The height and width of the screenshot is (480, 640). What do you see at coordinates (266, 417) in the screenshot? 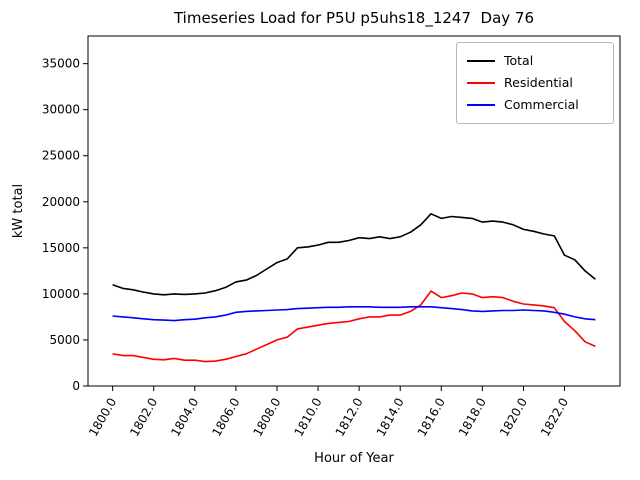
I see `x-tick-label: 1808.0` at bounding box center [266, 417].